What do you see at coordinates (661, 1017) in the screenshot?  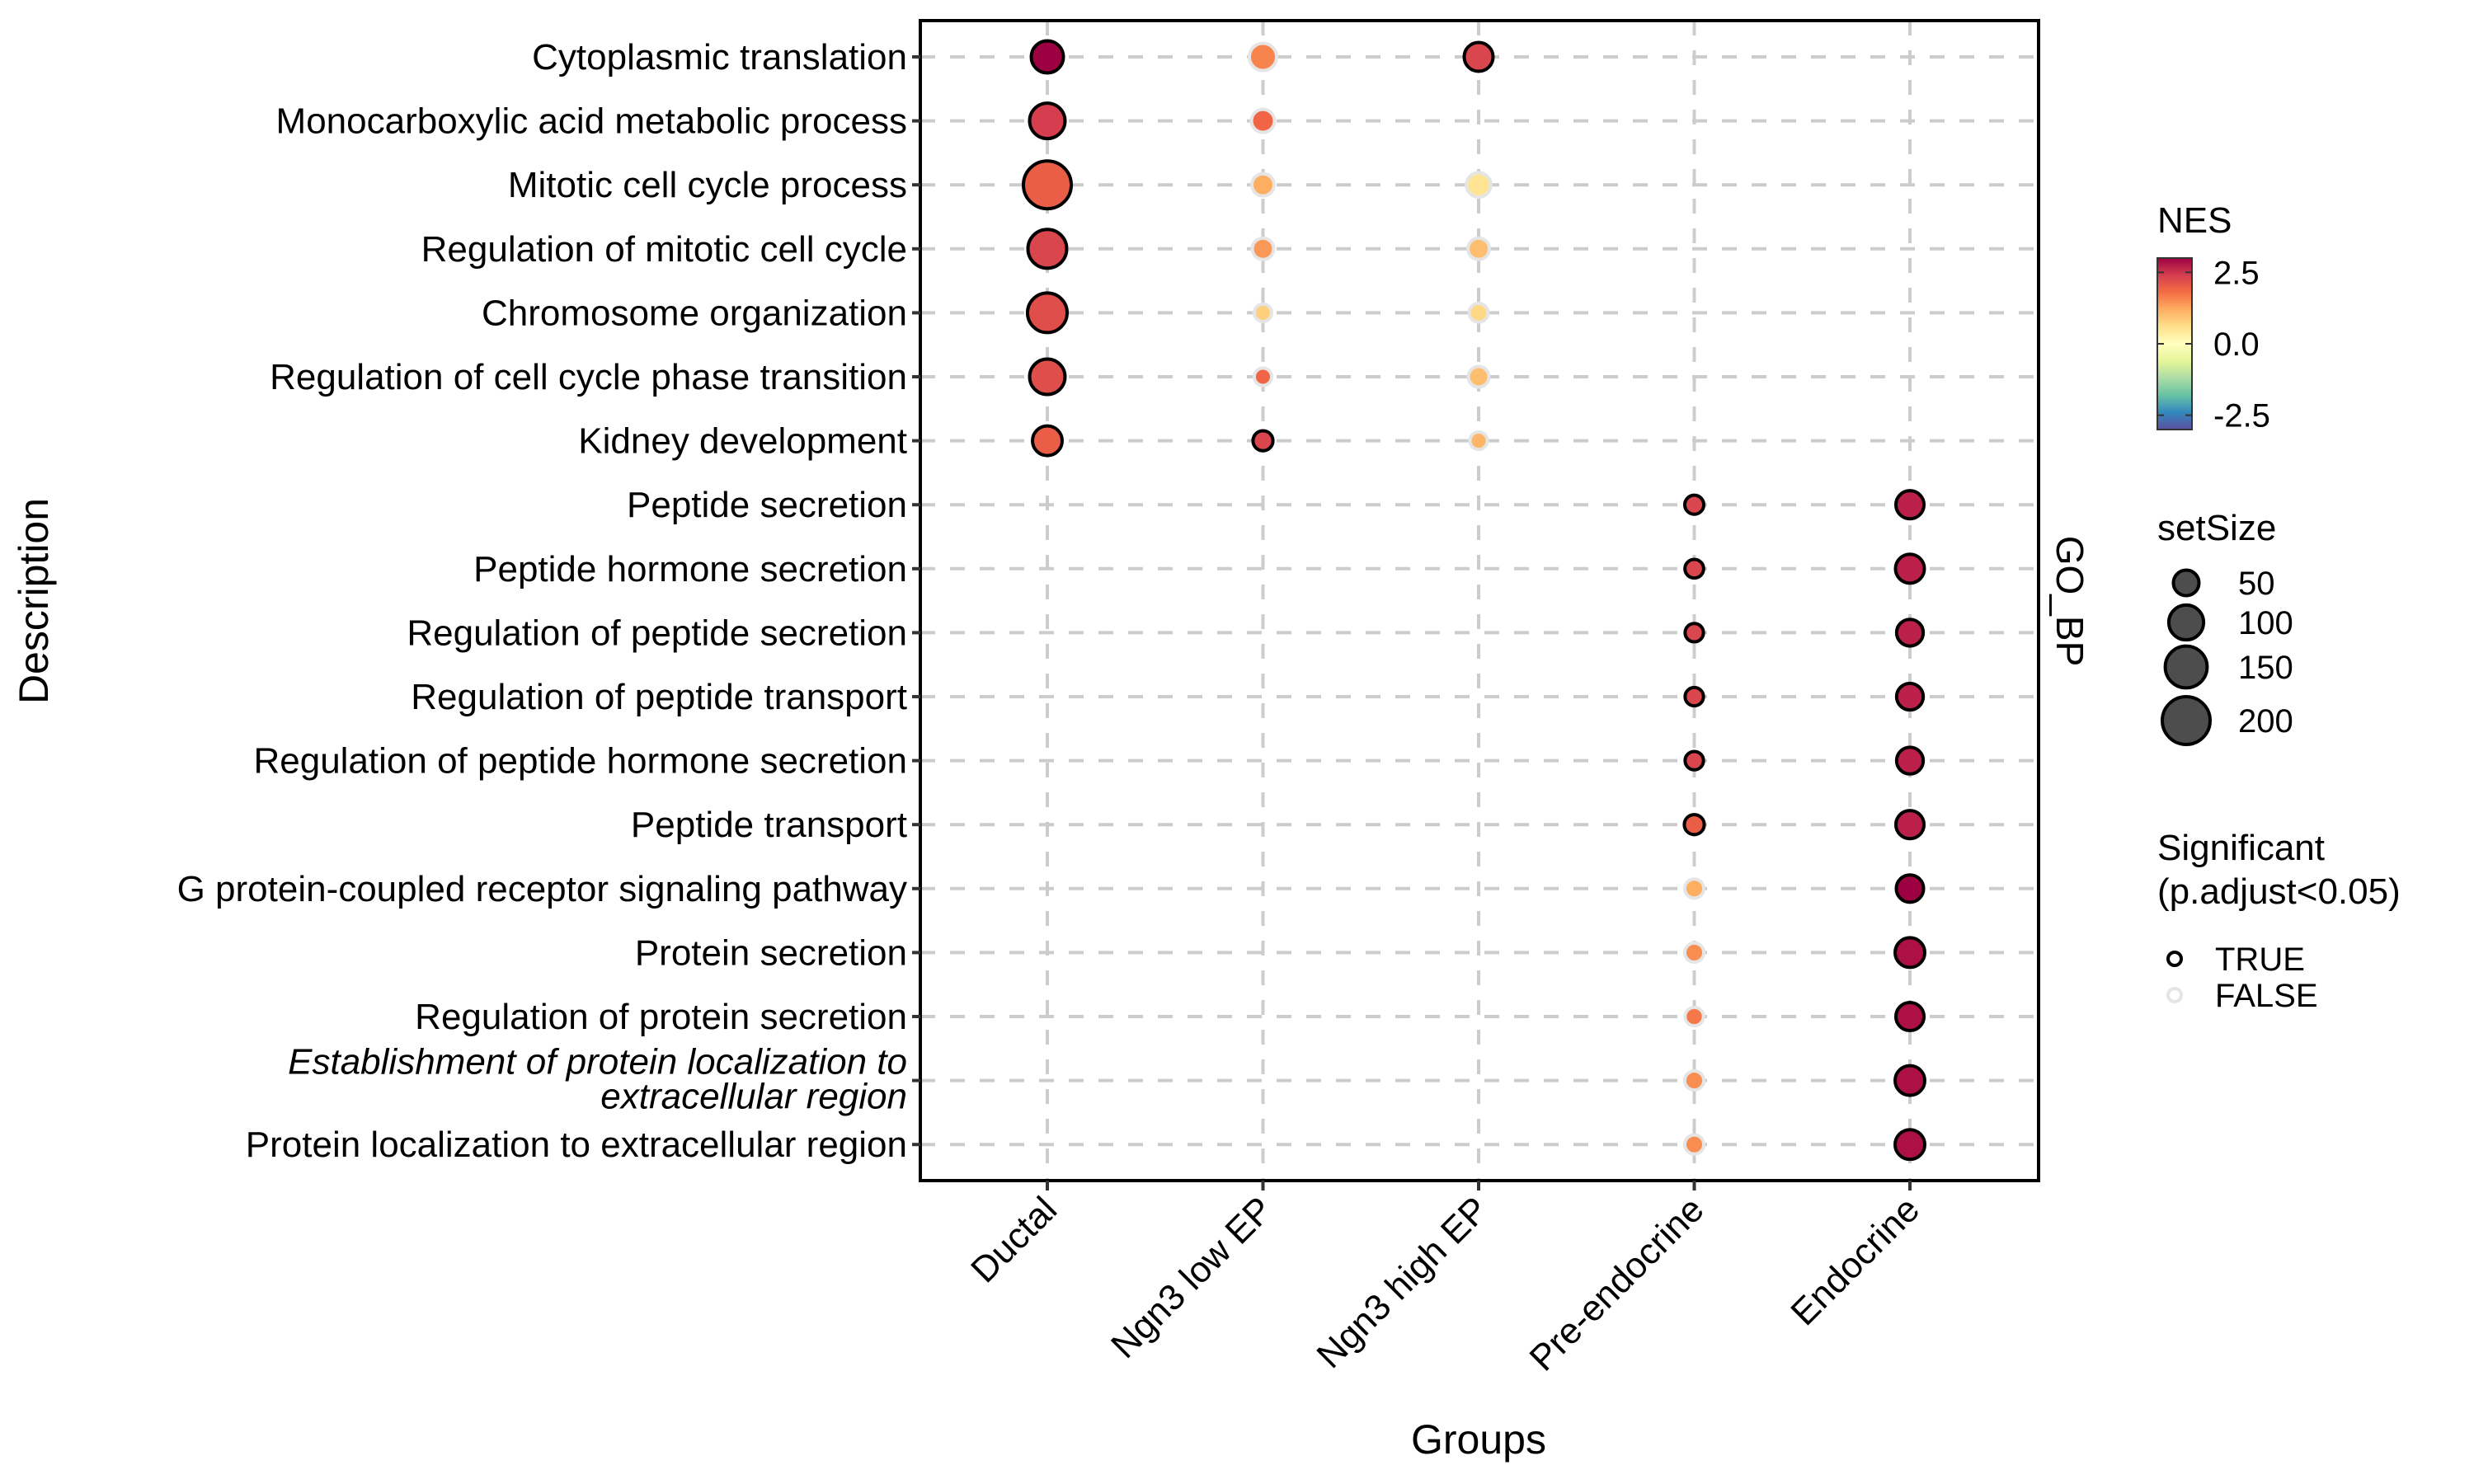 I see `y-tick-label: Regulation of protein secretion` at bounding box center [661, 1017].